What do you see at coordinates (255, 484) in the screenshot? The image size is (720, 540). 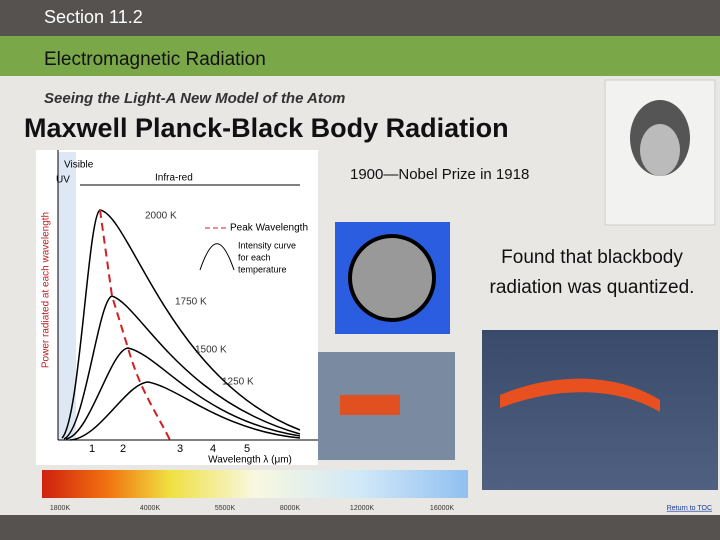 I see `spectrum-bar` at bounding box center [255, 484].